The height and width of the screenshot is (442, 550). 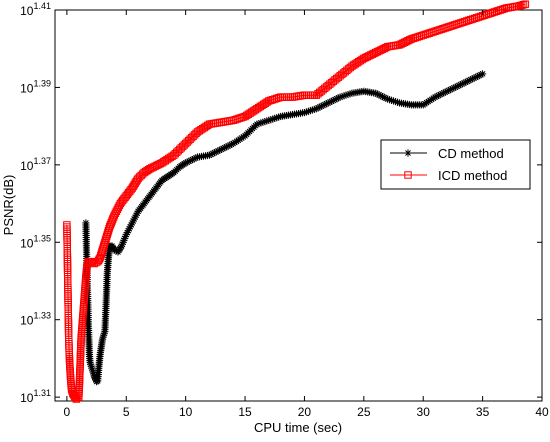 What do you see at coordinates (298, 427) in the screenshot?
I see `x-axis-label: CPU time (sec)` at bounding box center [298, 427].